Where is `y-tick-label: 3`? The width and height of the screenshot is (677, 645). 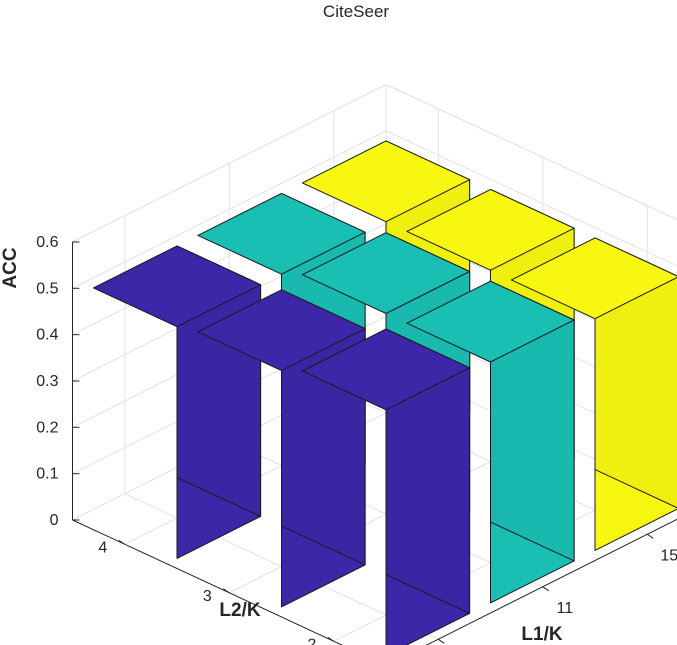
y-tick-label: 3 is located at coordinates (207, 596).